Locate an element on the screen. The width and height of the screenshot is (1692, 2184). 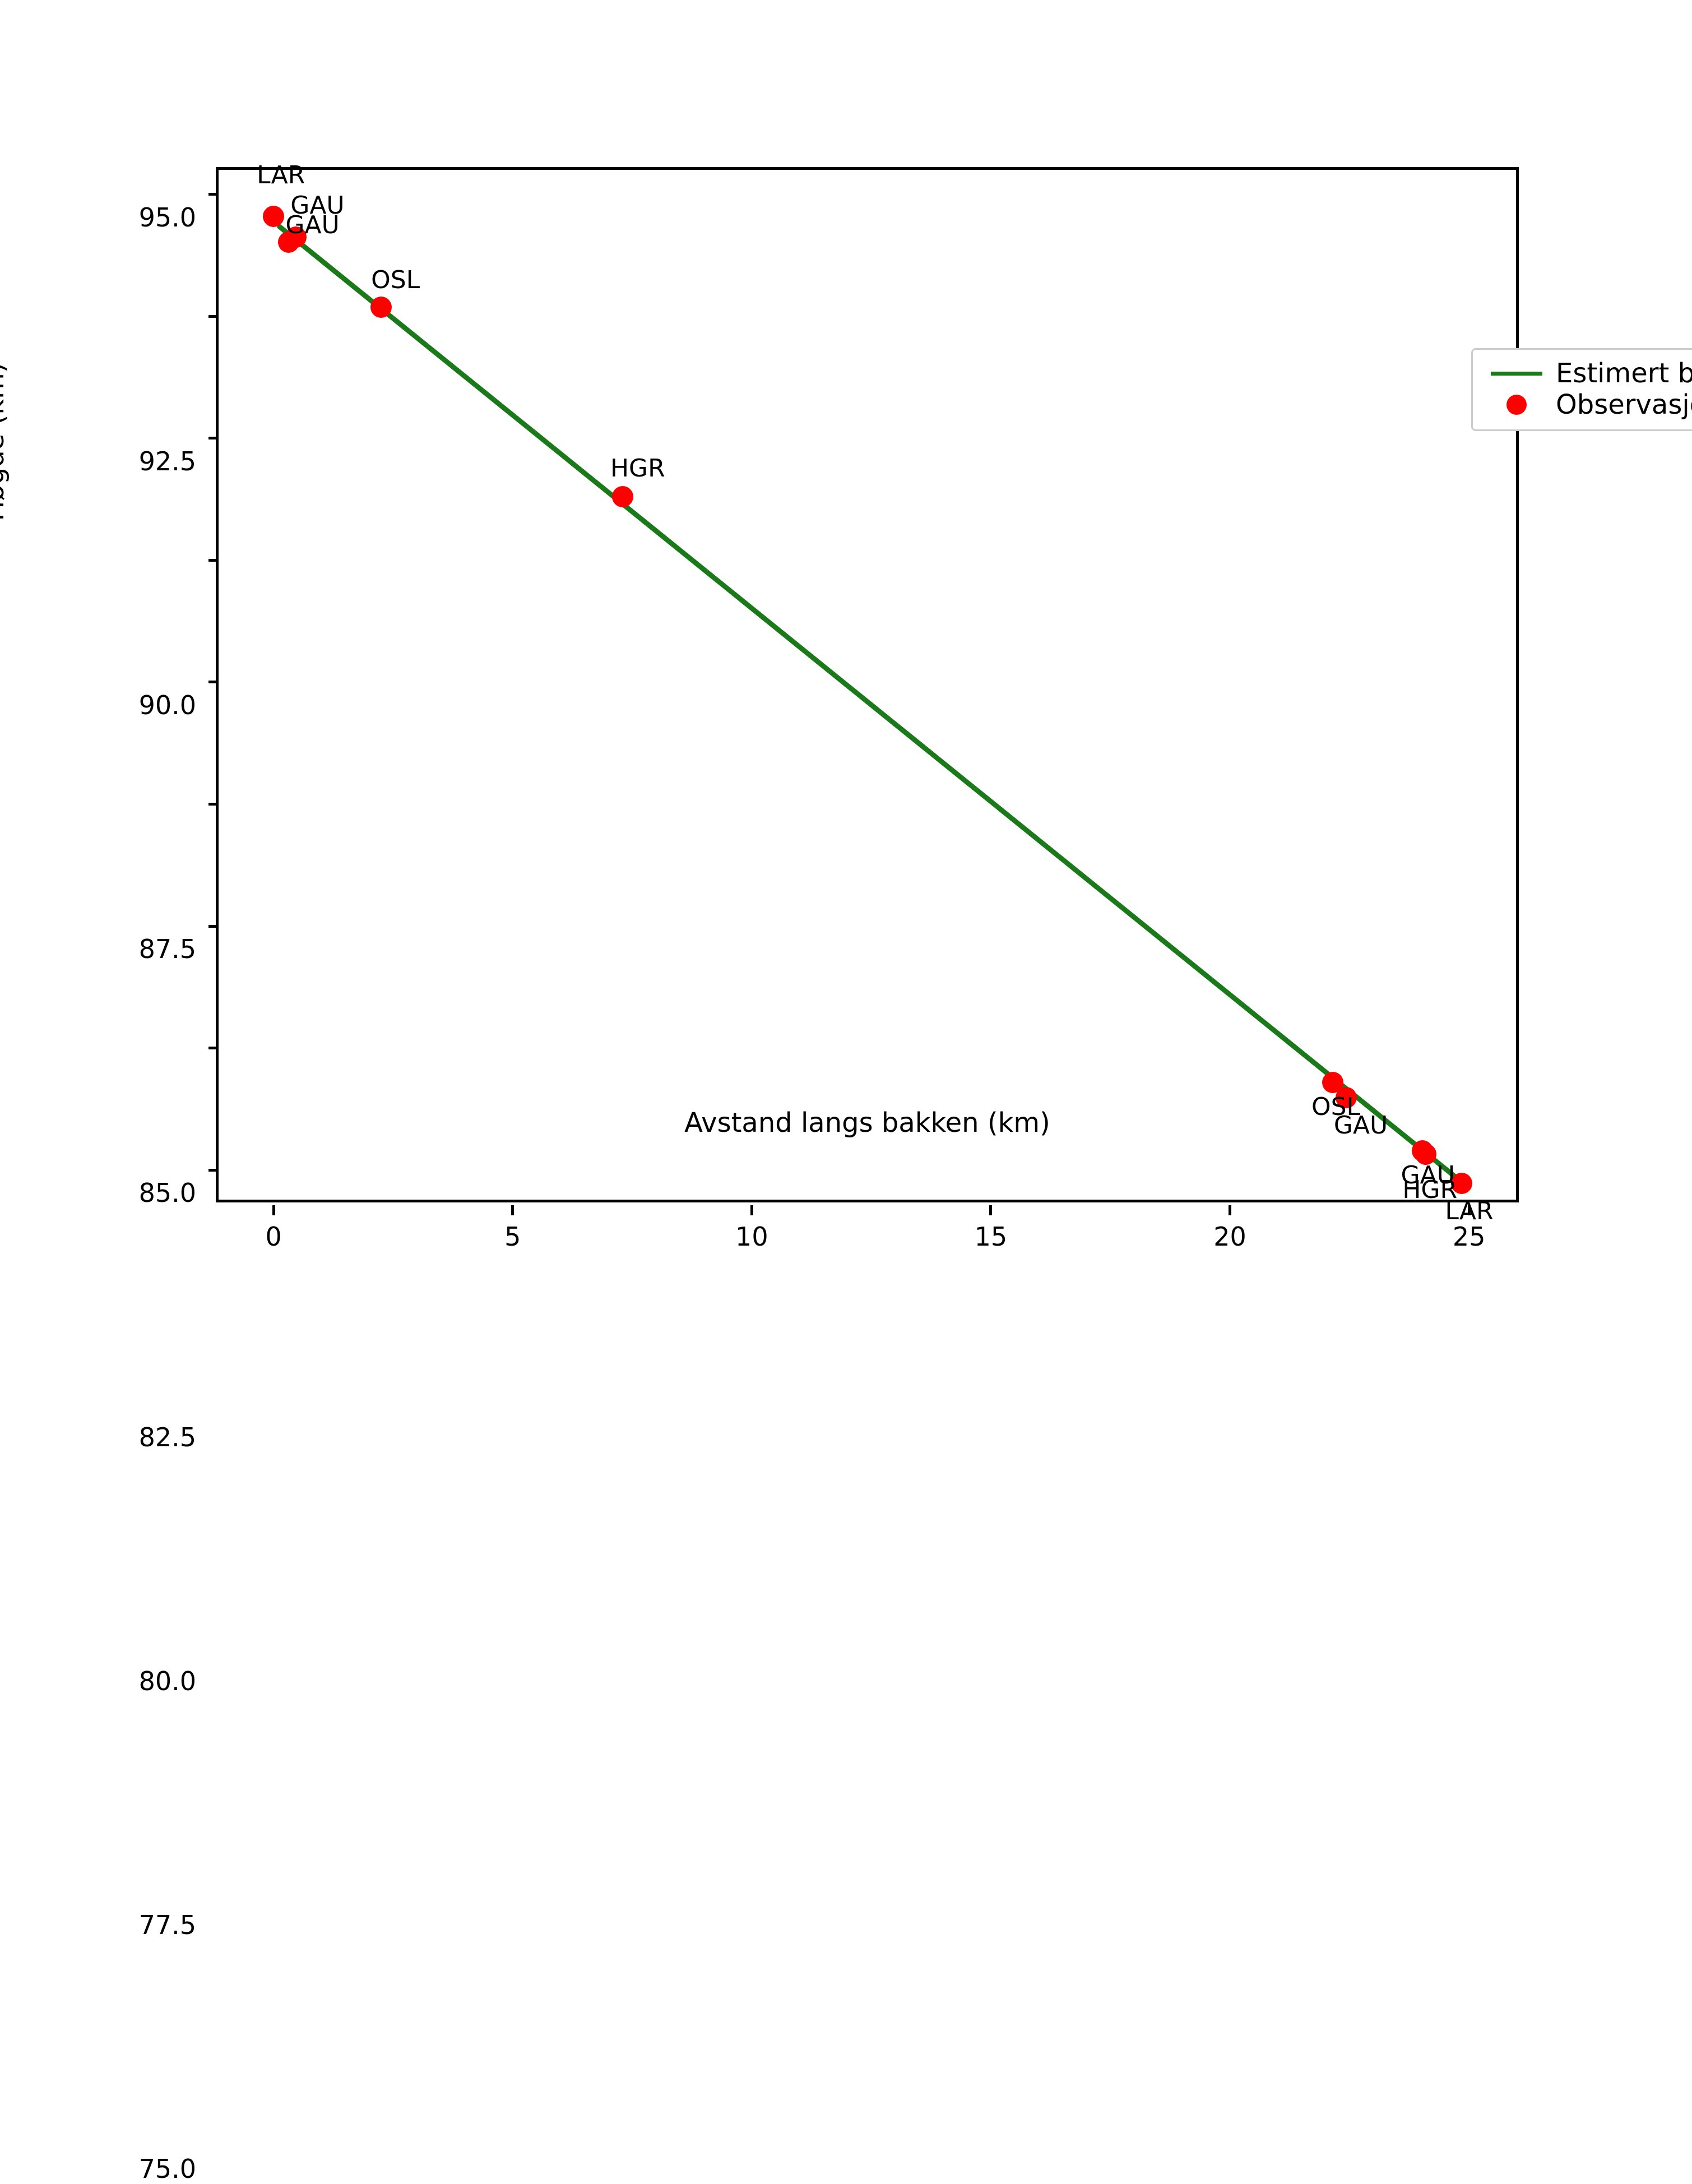
observation-label: LAR is located at coordinates (281, 175).